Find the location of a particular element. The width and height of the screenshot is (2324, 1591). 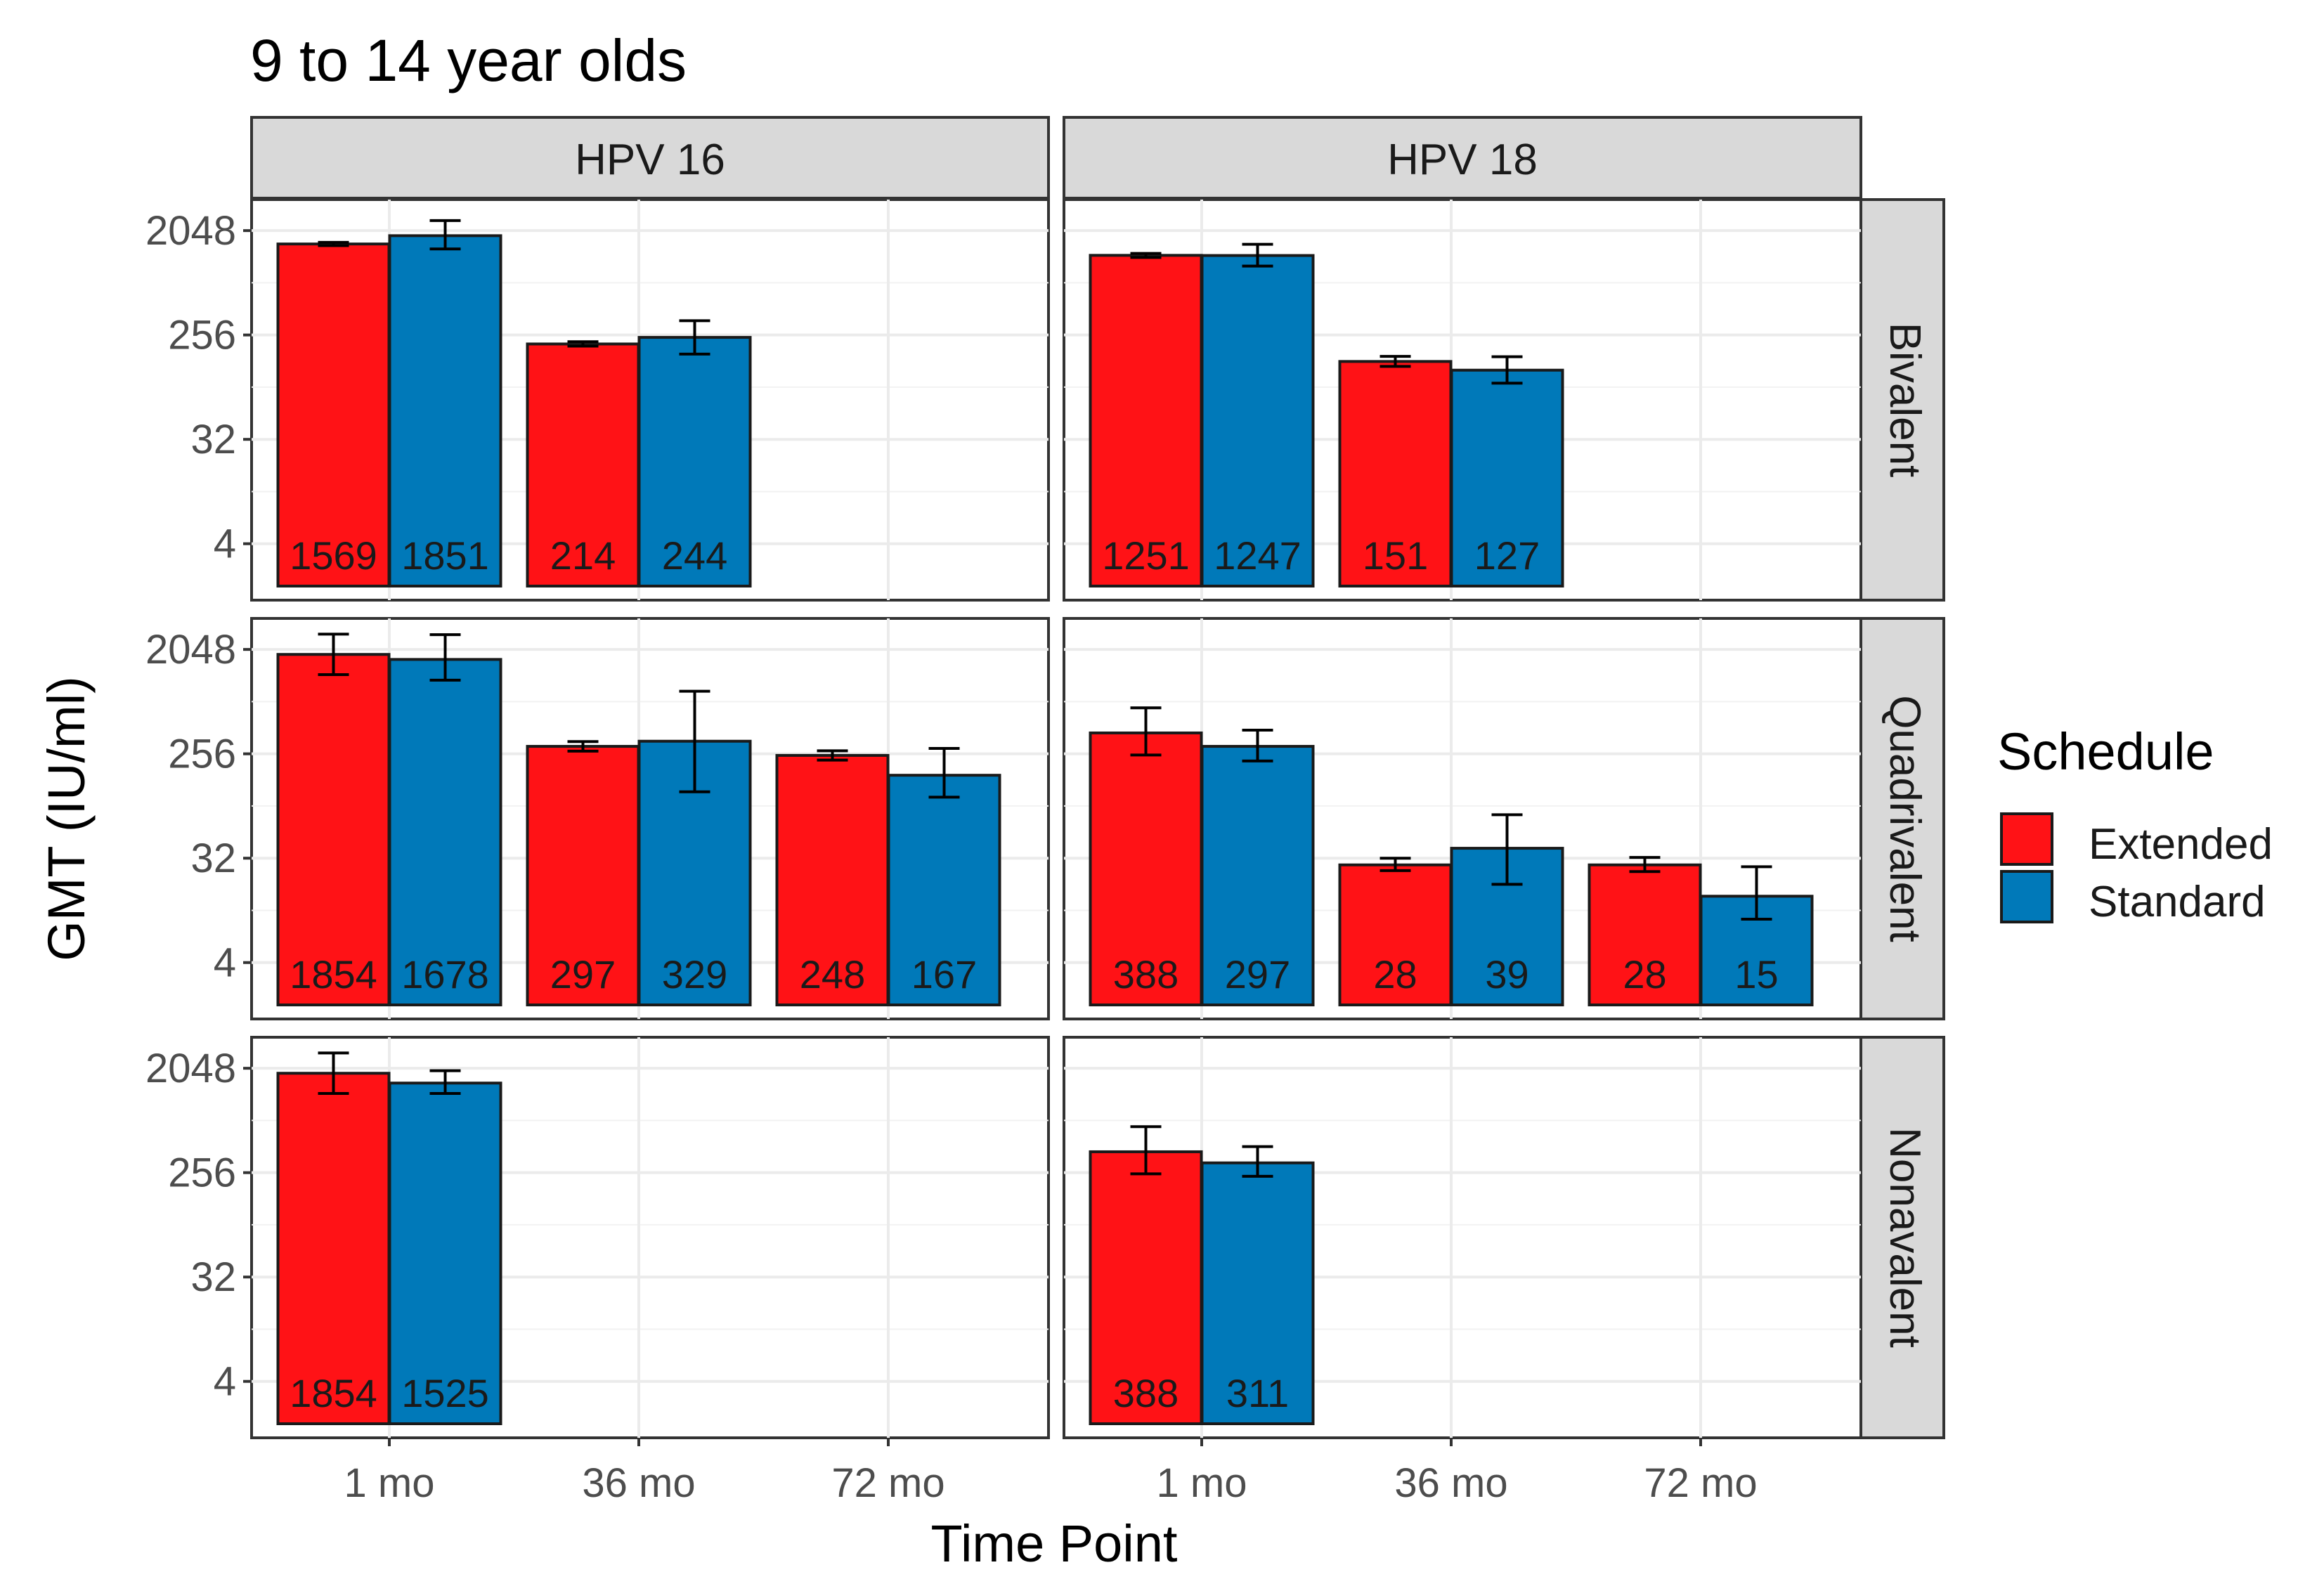

x-axis-title: Time Point is located at coordinates (1054, 1543).